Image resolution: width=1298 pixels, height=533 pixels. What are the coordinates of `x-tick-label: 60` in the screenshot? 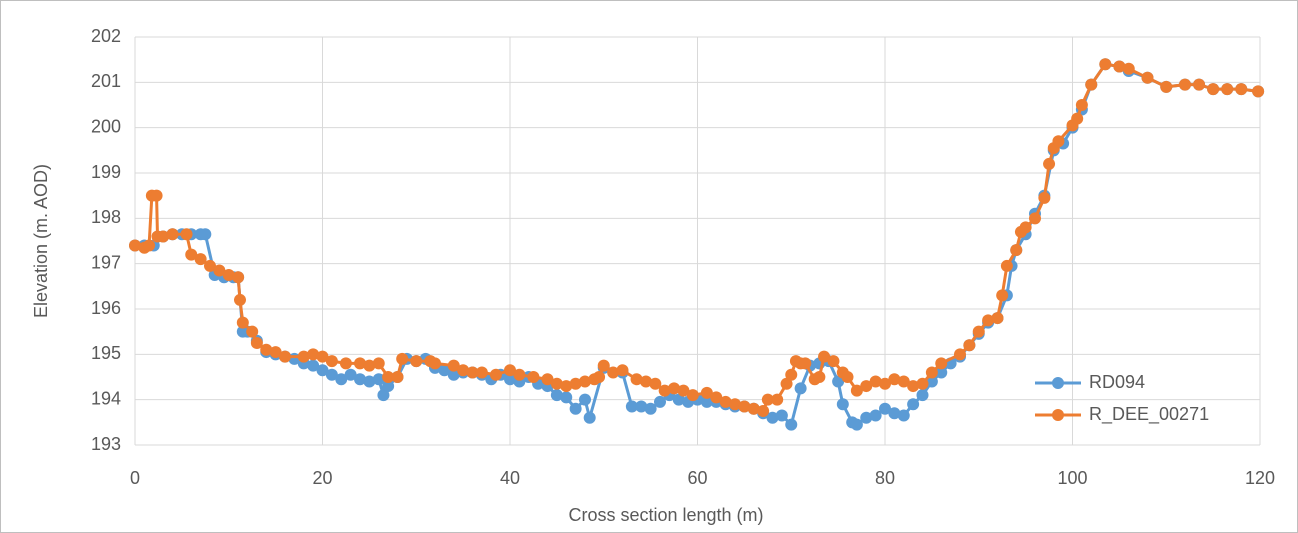 It's located at (697, 478).